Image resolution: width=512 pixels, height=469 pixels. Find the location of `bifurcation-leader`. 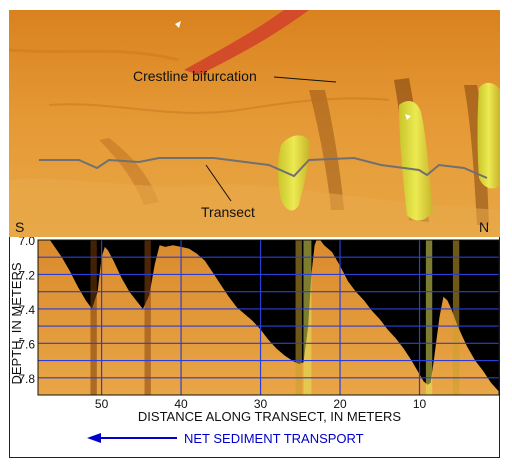

bifurcation-leader is located at coordinates (305, 79).